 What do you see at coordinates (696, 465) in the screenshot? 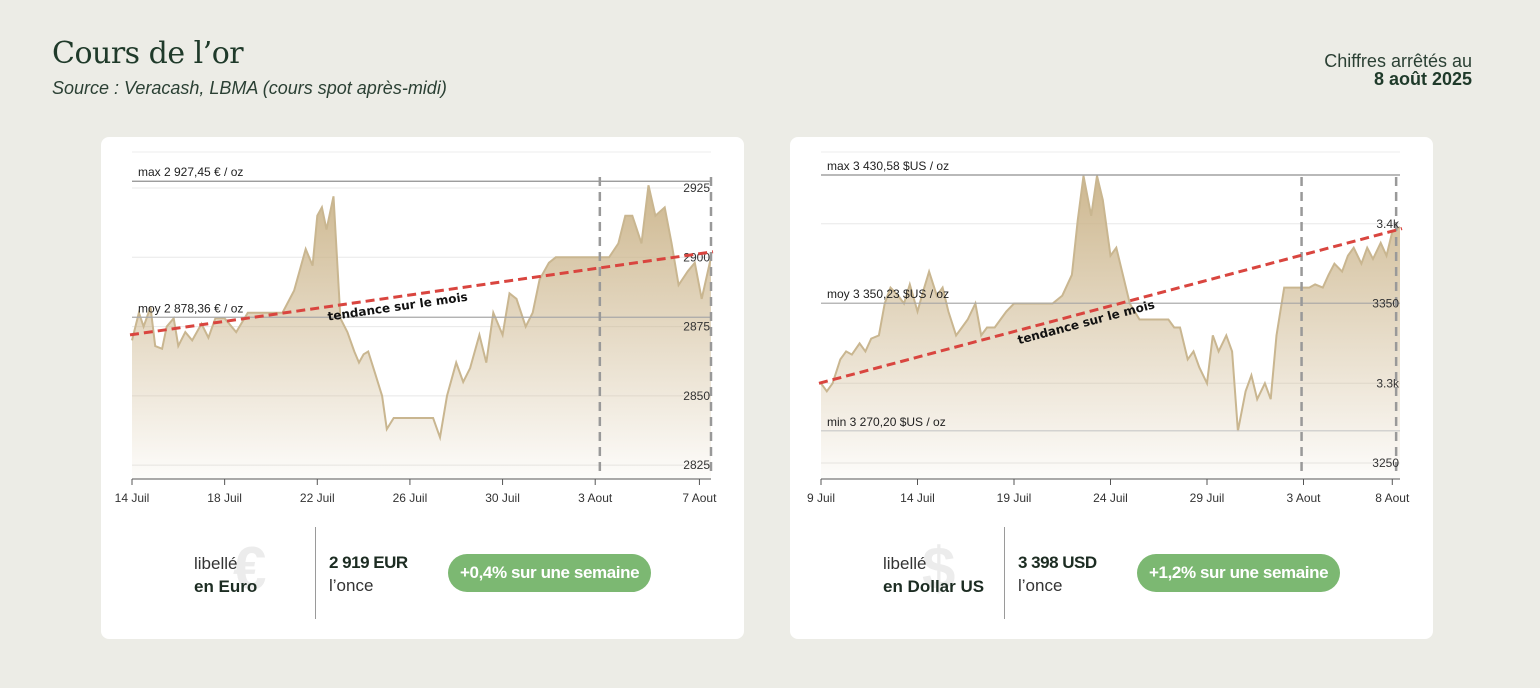
I see `y-tick-label: 2825` at bounding box center [696, 465].